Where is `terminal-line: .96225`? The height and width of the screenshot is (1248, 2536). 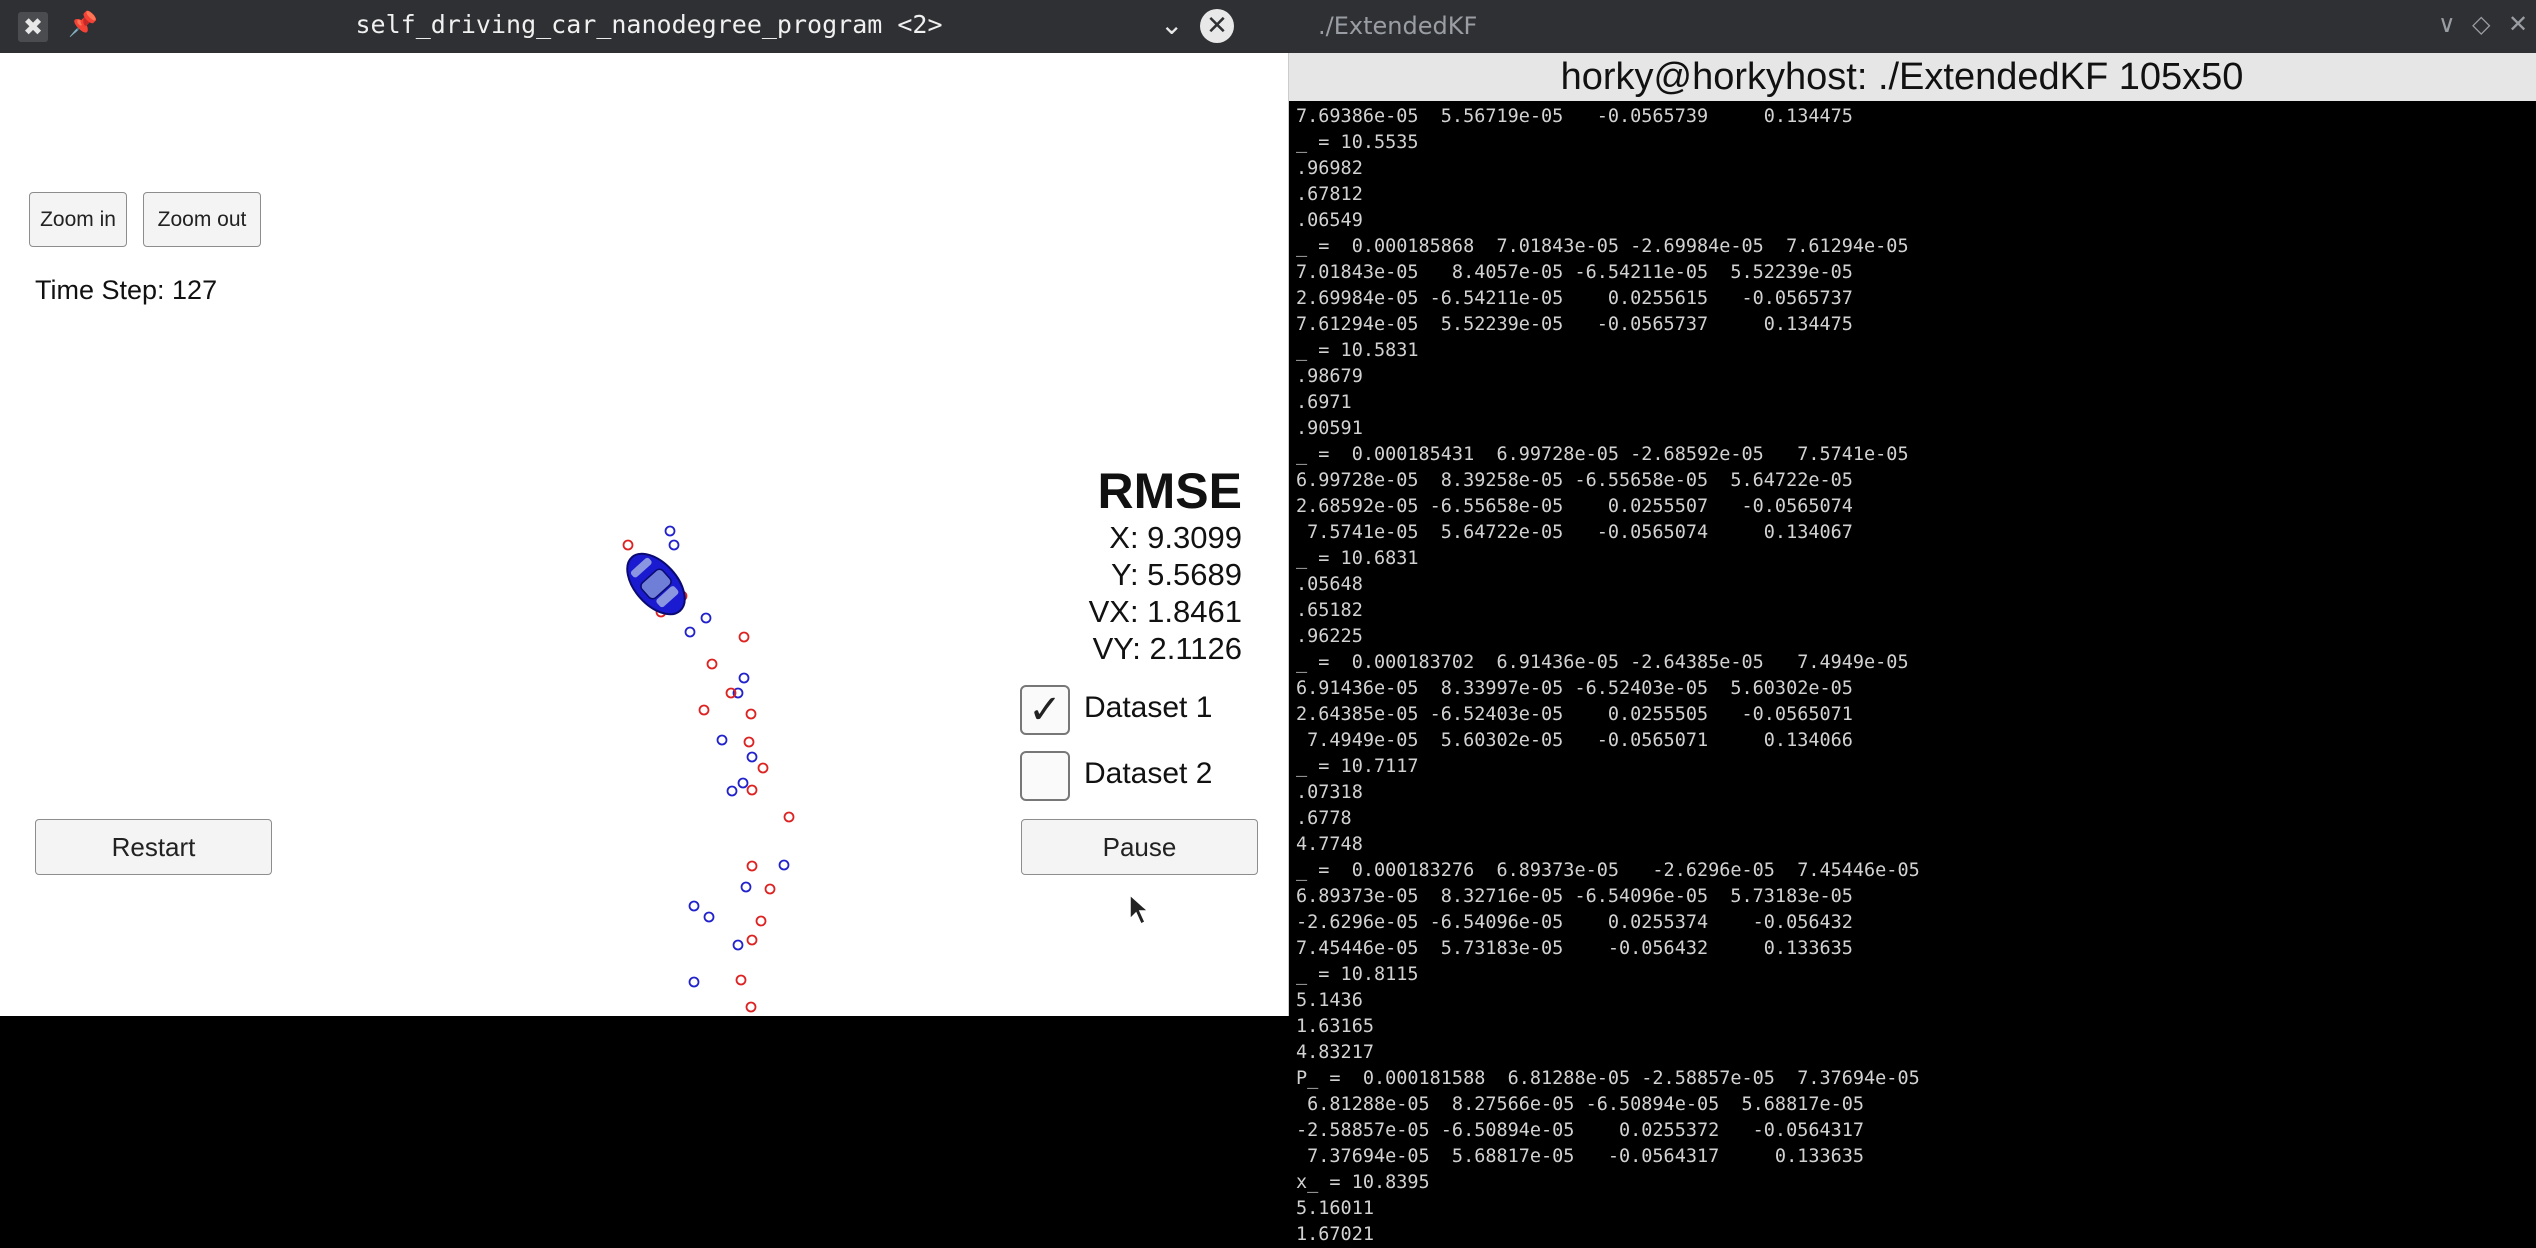 terminal-line: .96225 is located at coordinates (1329, 636).